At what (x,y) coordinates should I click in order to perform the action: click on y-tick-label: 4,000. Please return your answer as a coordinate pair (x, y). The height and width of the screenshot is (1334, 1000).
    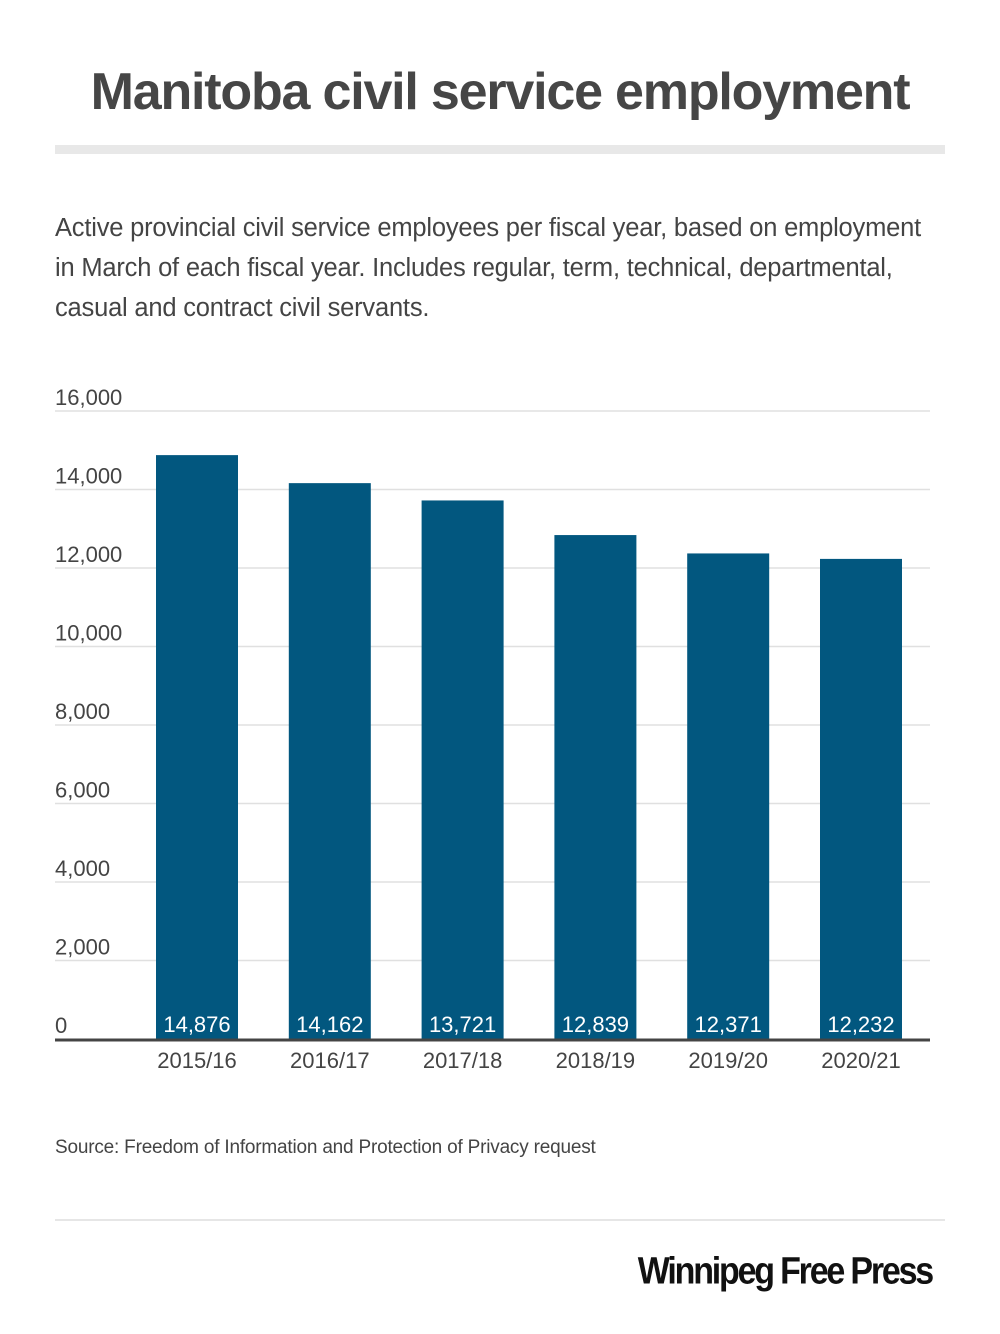
    Looking at the image, I should click on (82, 868).